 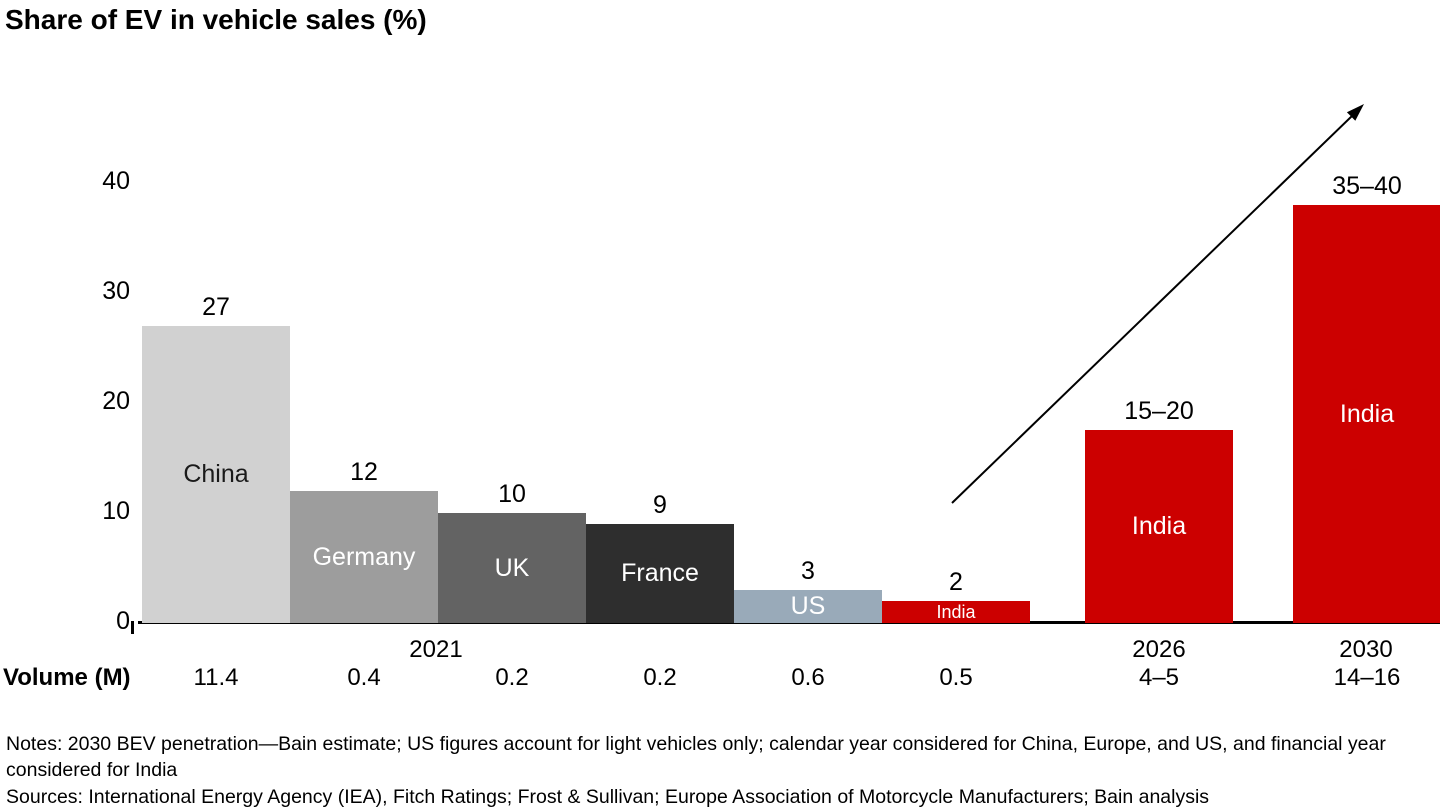 I want to click on bar-france: France, so click(x=660, y=573).